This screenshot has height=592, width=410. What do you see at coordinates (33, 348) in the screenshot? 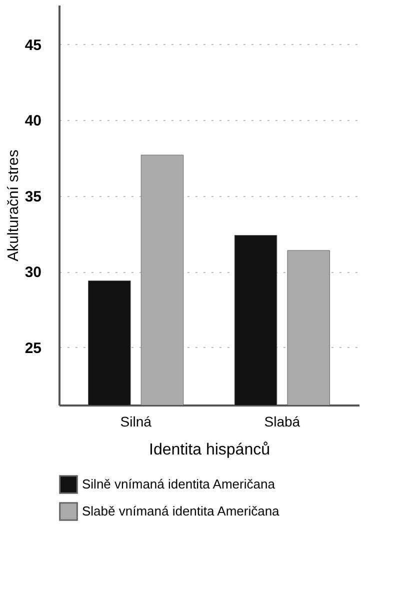
I see `y-tick-label: 25` at bounding box center [33, 348].